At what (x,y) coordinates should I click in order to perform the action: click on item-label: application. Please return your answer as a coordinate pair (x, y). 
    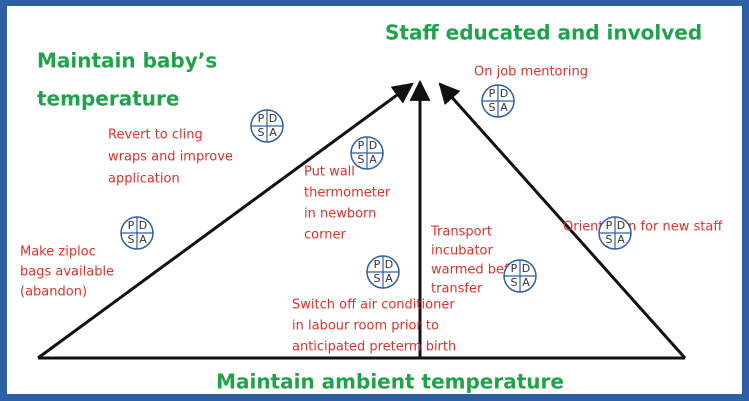
    Looking at the image, I should click on (144, 179).